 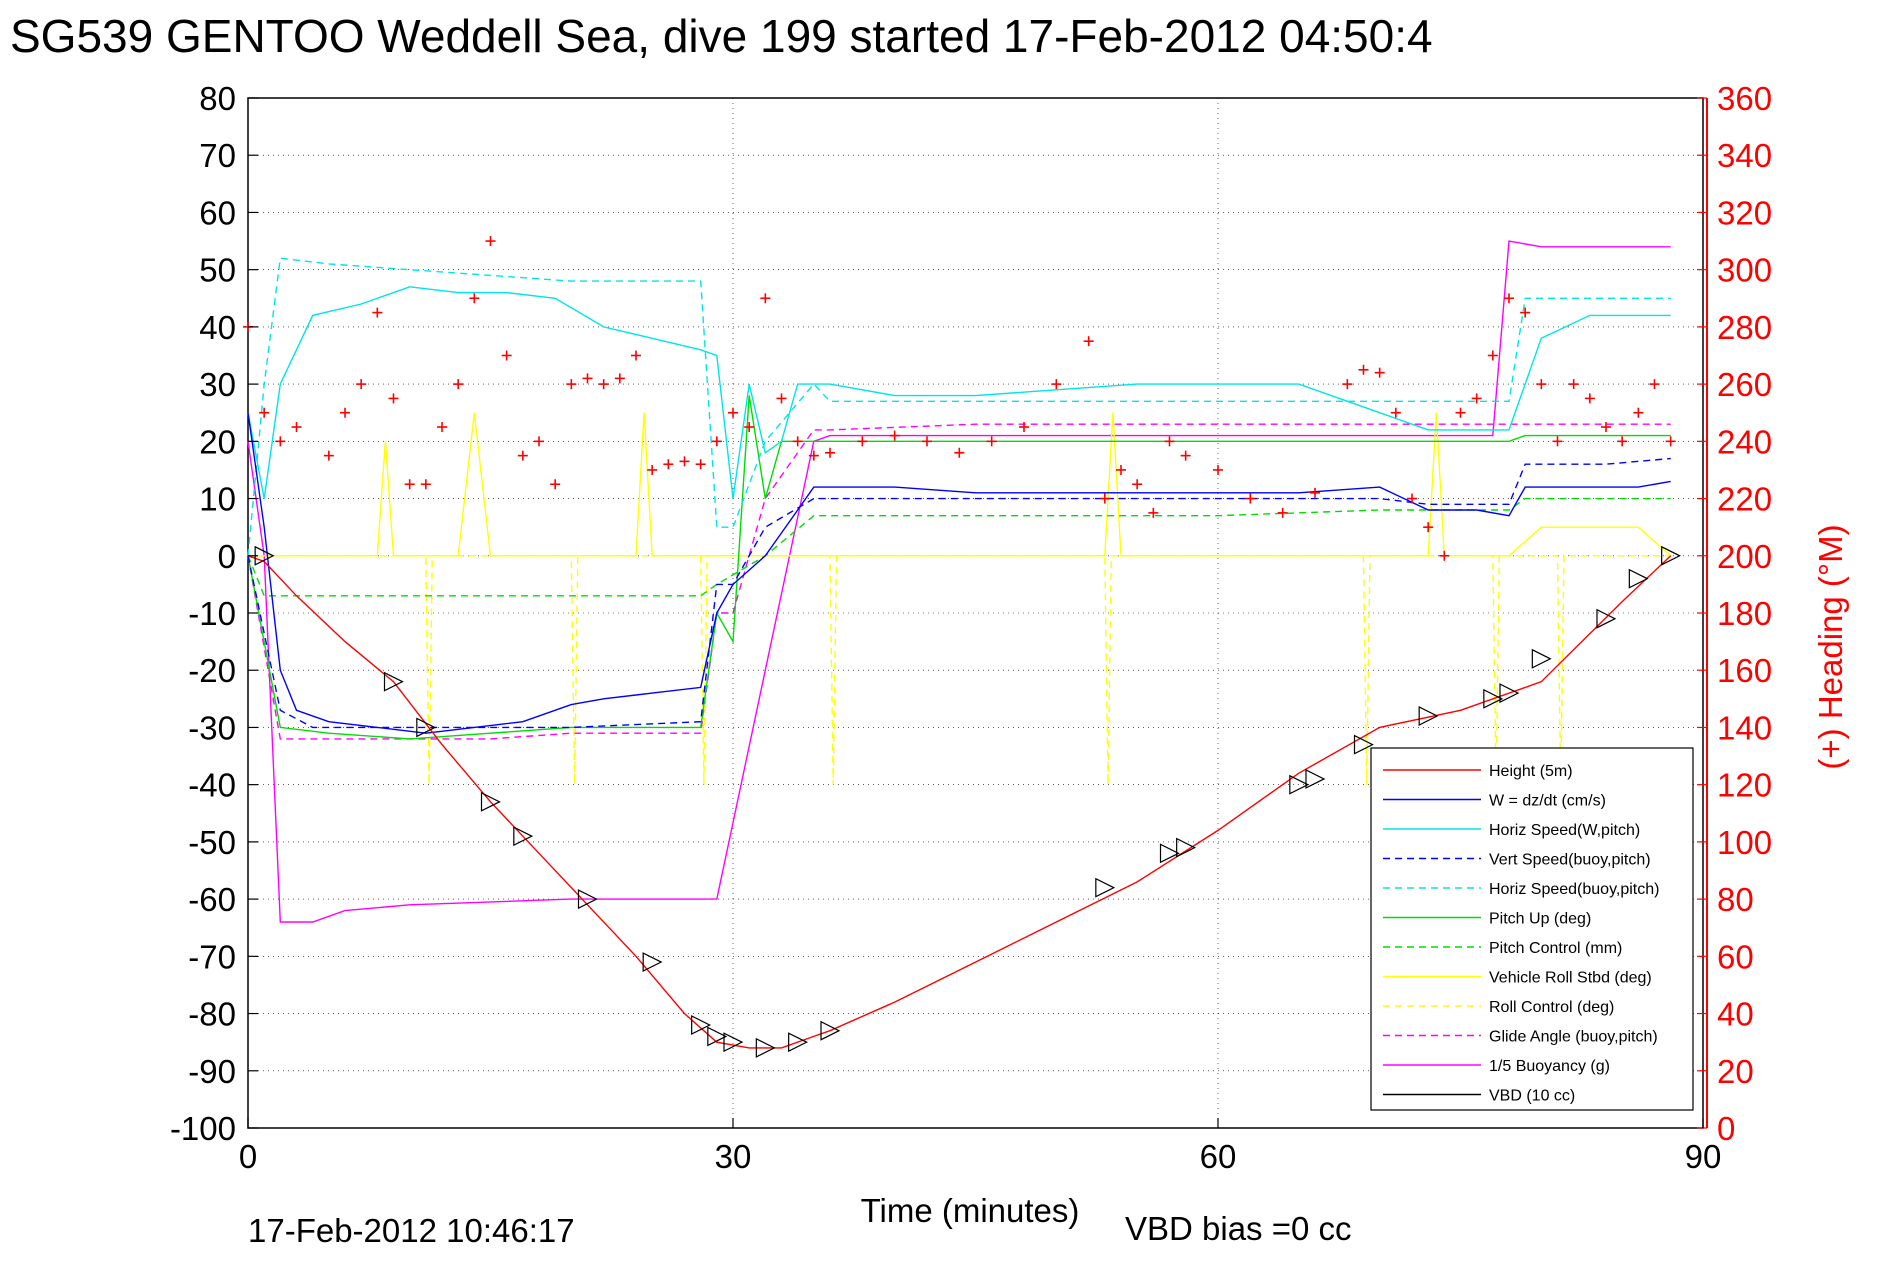 What do you see at coordinates (217, 98) in the screenshot?
I see `y-tick-label: 80` at bounding box center [217, 98].